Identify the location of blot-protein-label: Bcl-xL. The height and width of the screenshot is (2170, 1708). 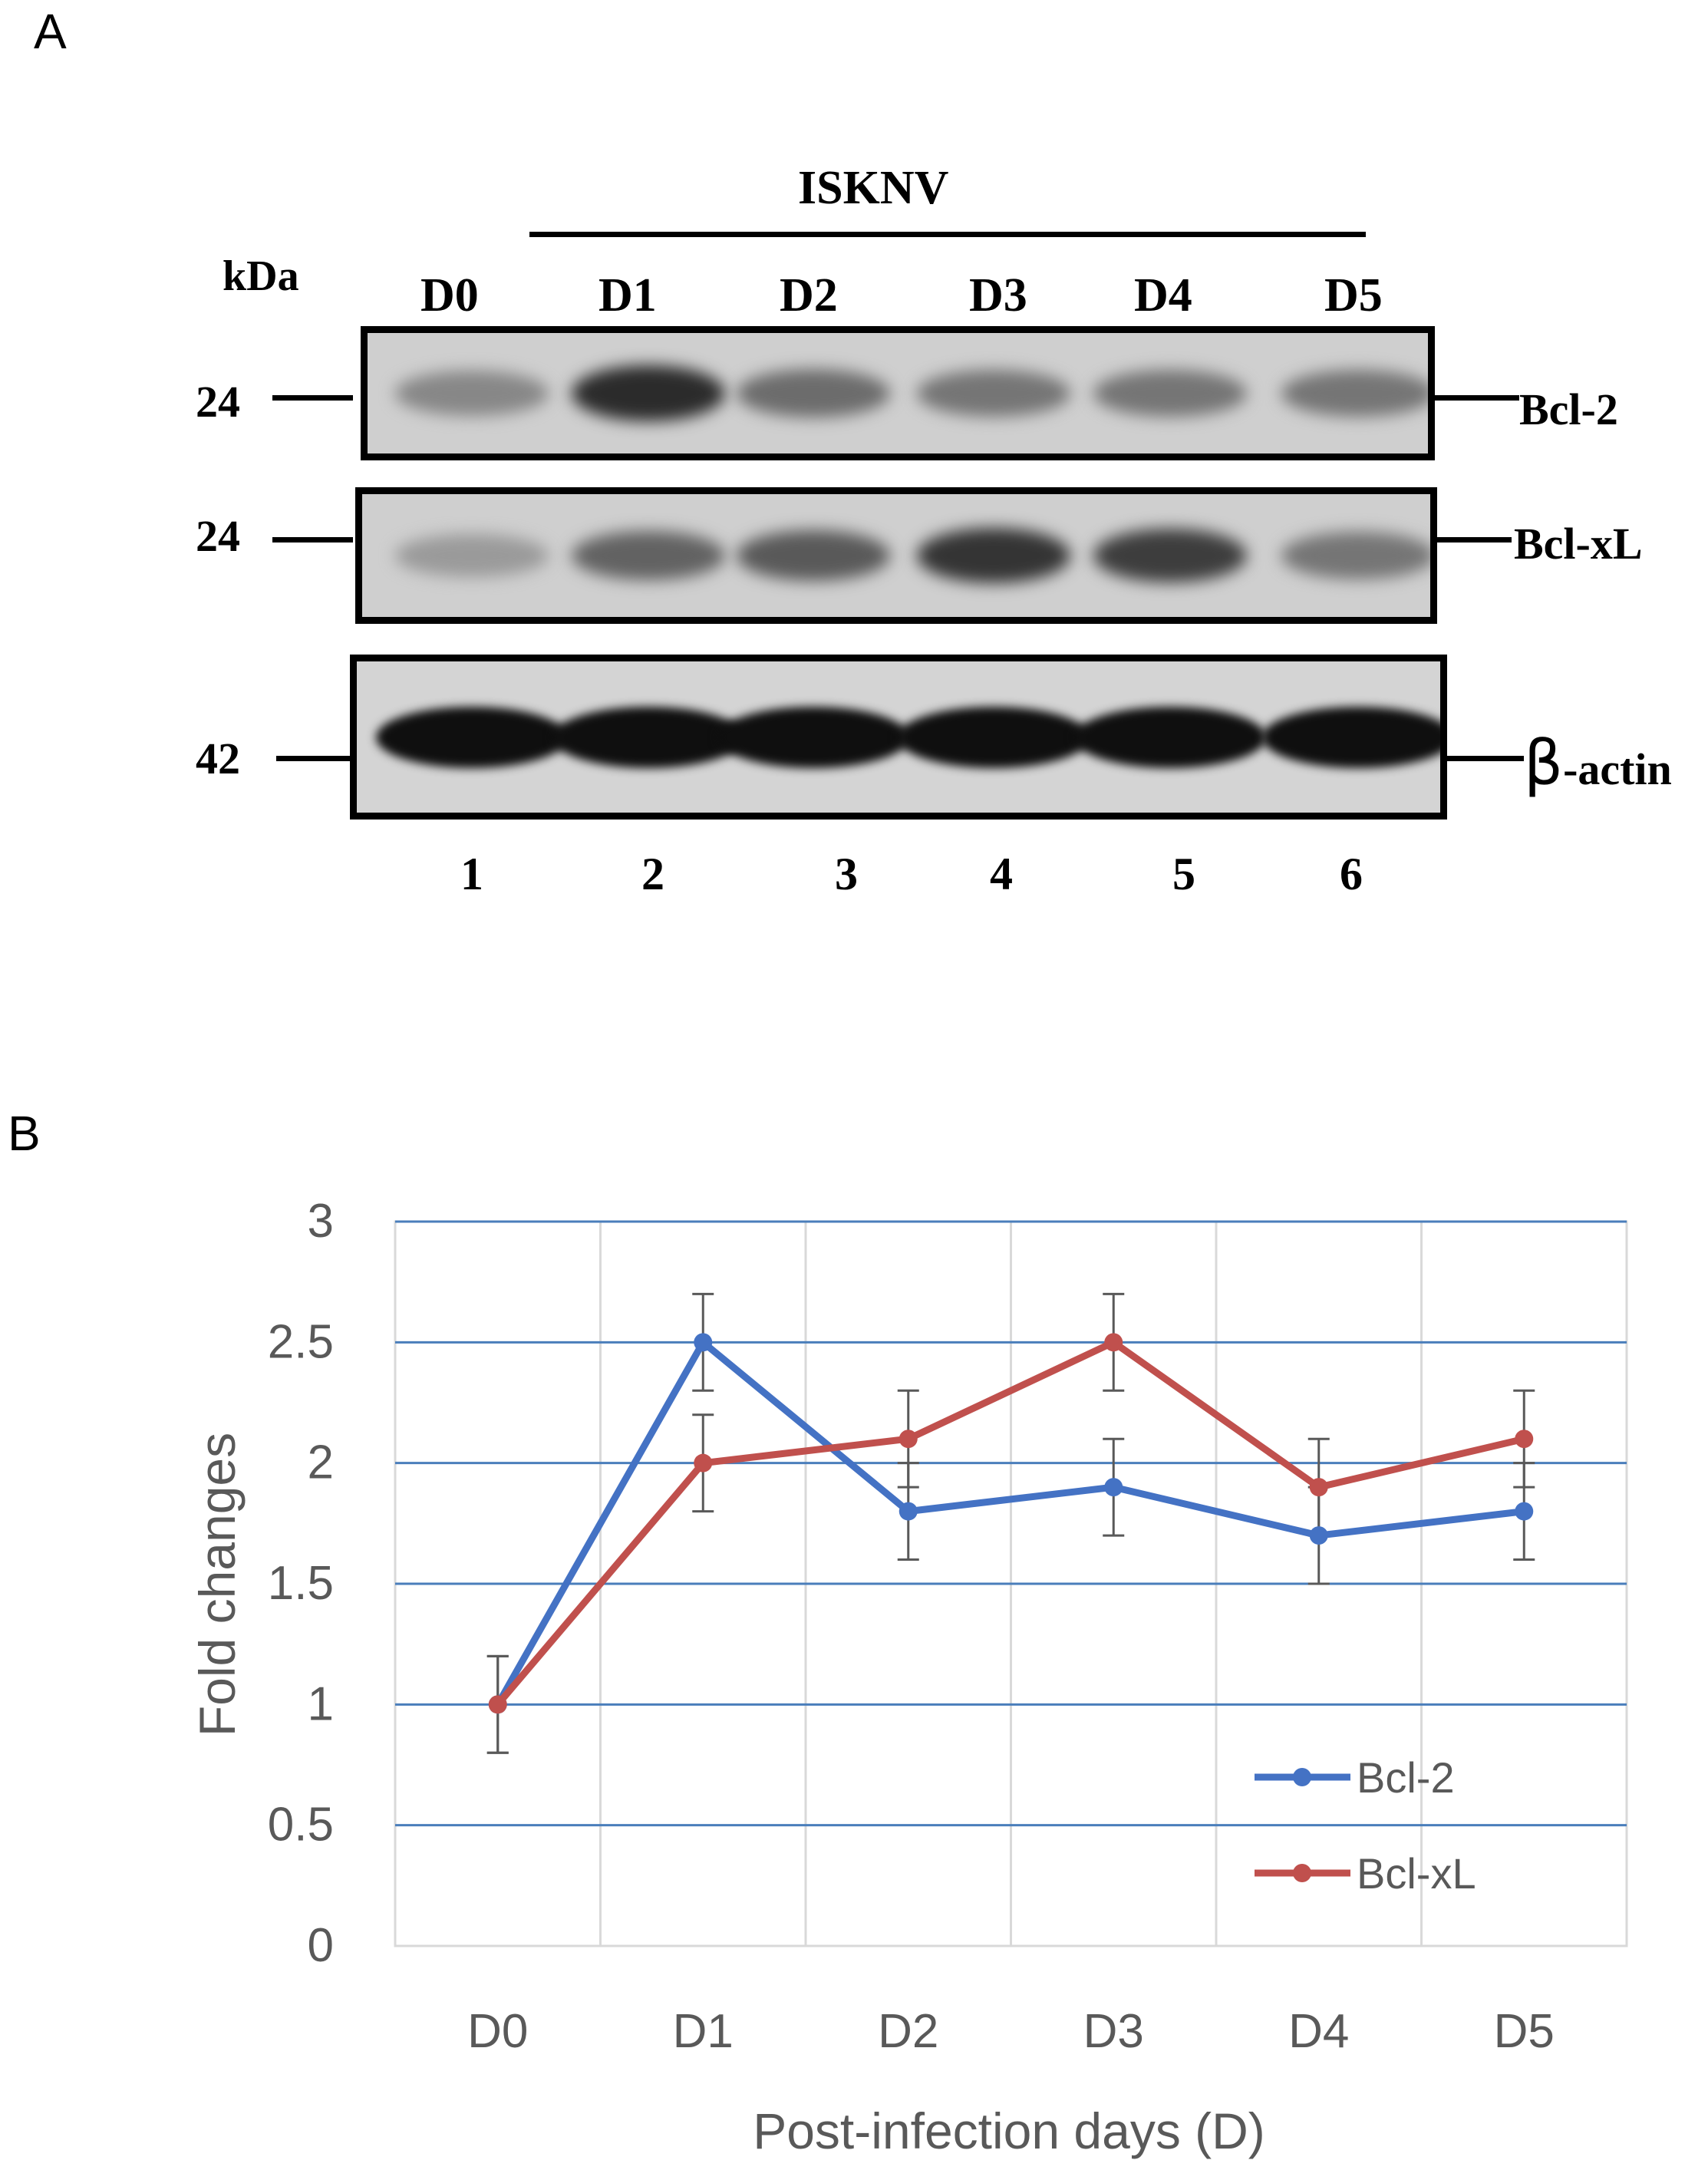
(1578, 544).